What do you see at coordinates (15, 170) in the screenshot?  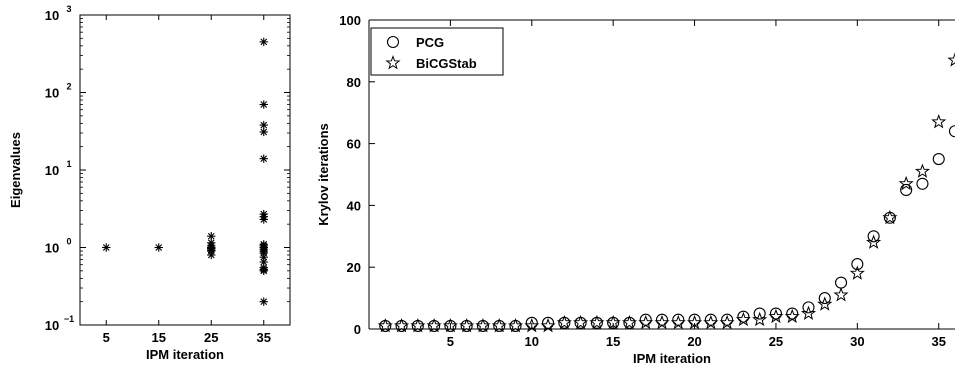 I see `y-axis-label: Eigenvalues` at bounding box center [15, 170].